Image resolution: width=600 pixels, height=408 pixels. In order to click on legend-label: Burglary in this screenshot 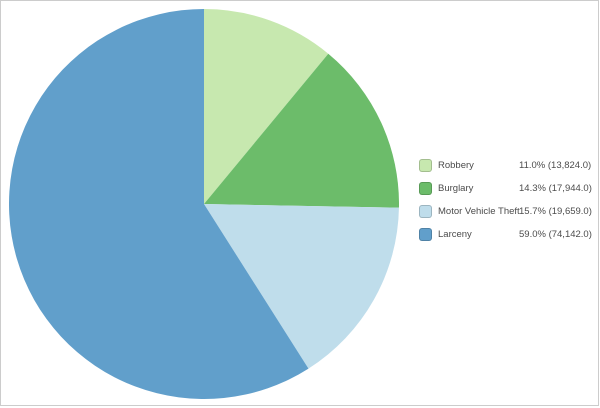, I will do `click(456, 188)`.